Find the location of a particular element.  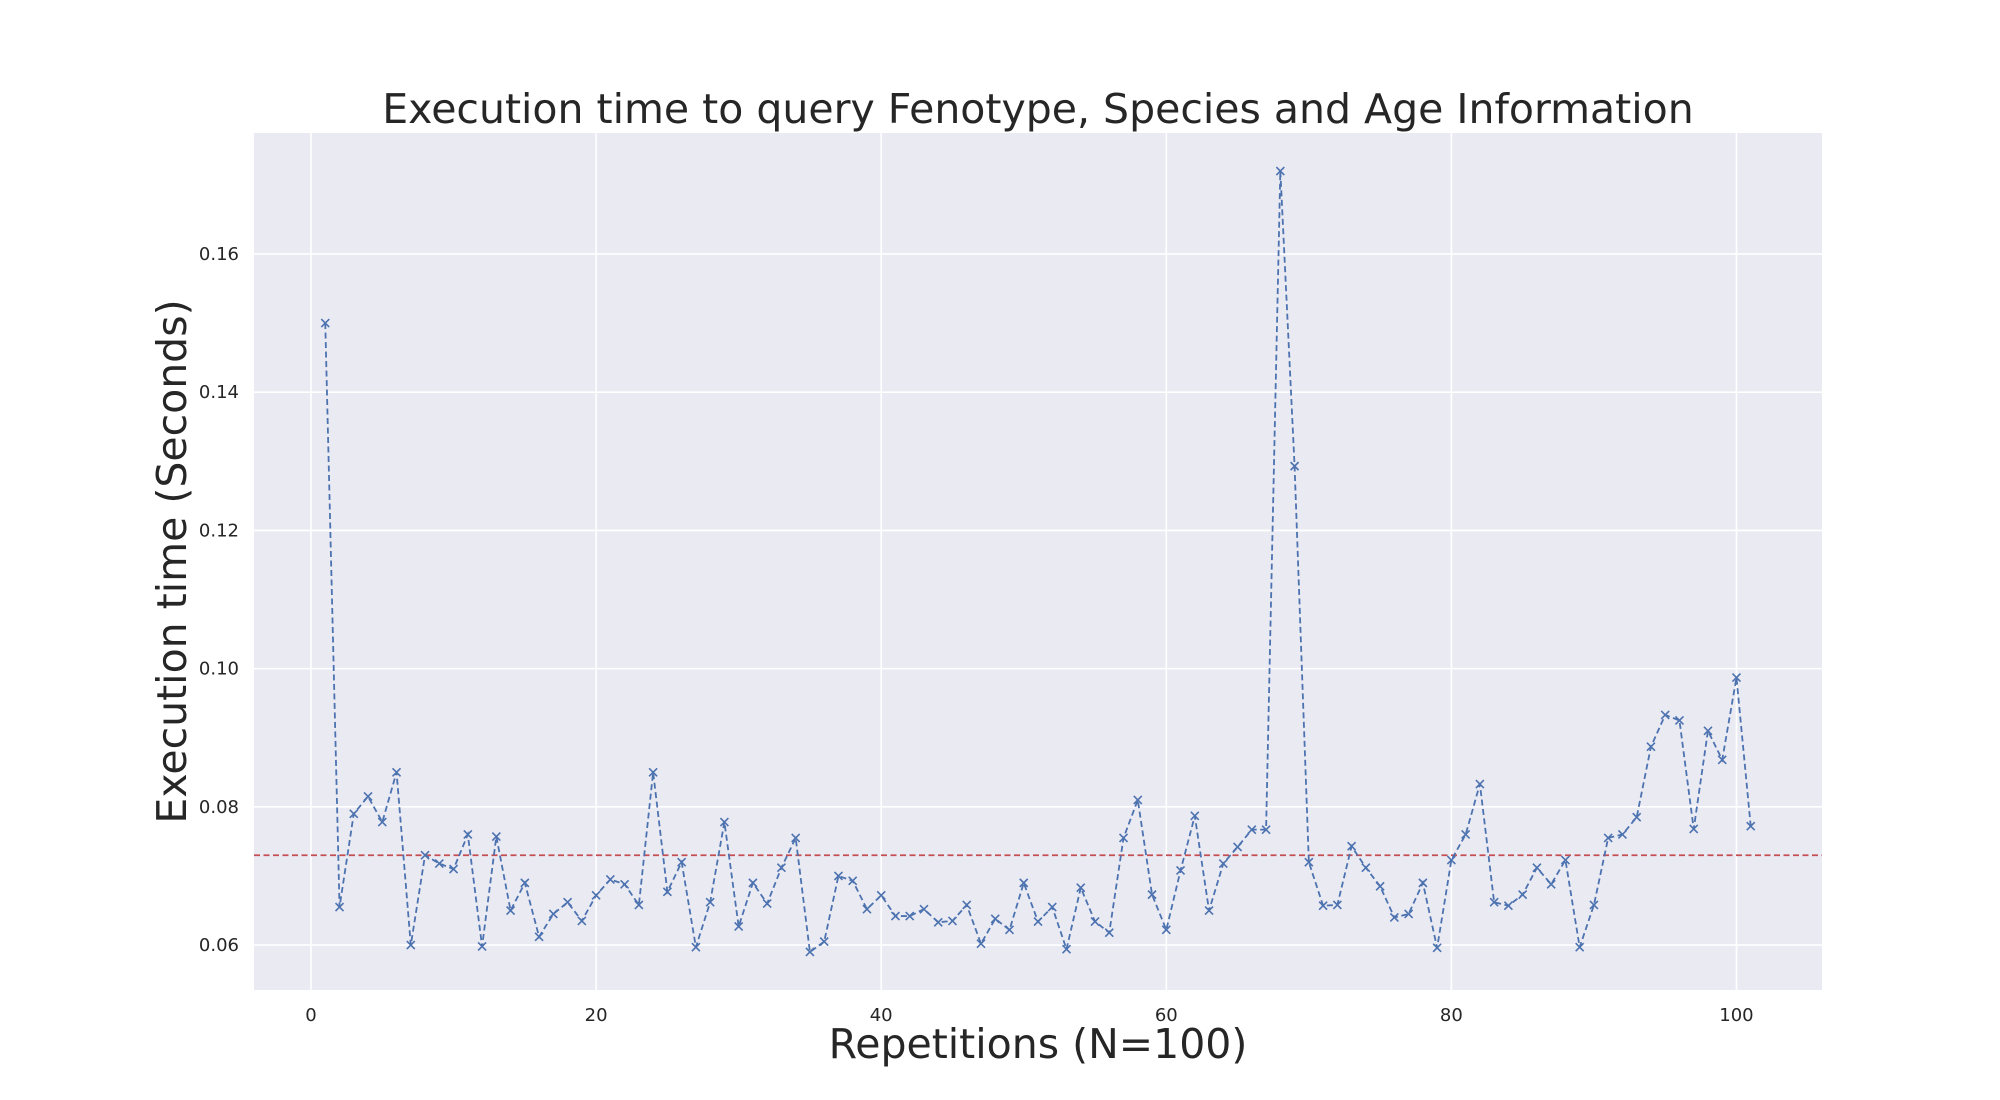

y-tick-label: 0.16 is located at coordinates (219, 254).